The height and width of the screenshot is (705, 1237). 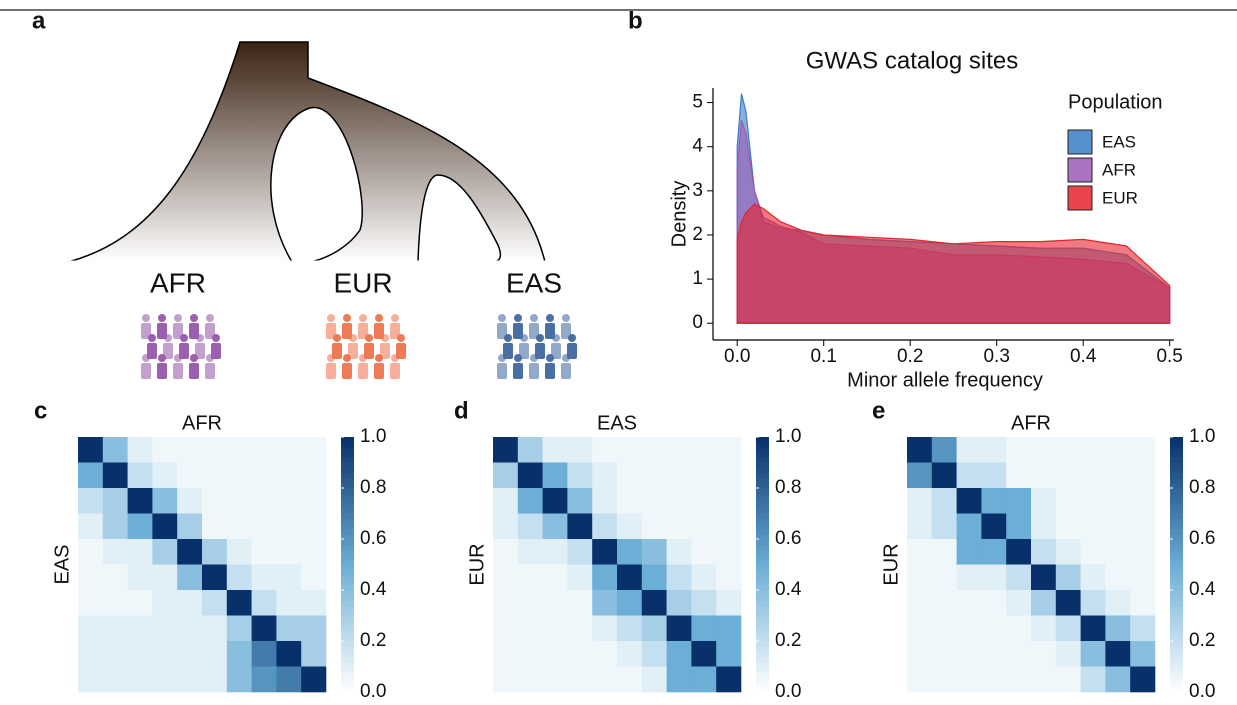 What do you see at coordinates (62, 564) in the screenshot?
I see `y-axis-label: EAS` at bounding box center [62, 564].